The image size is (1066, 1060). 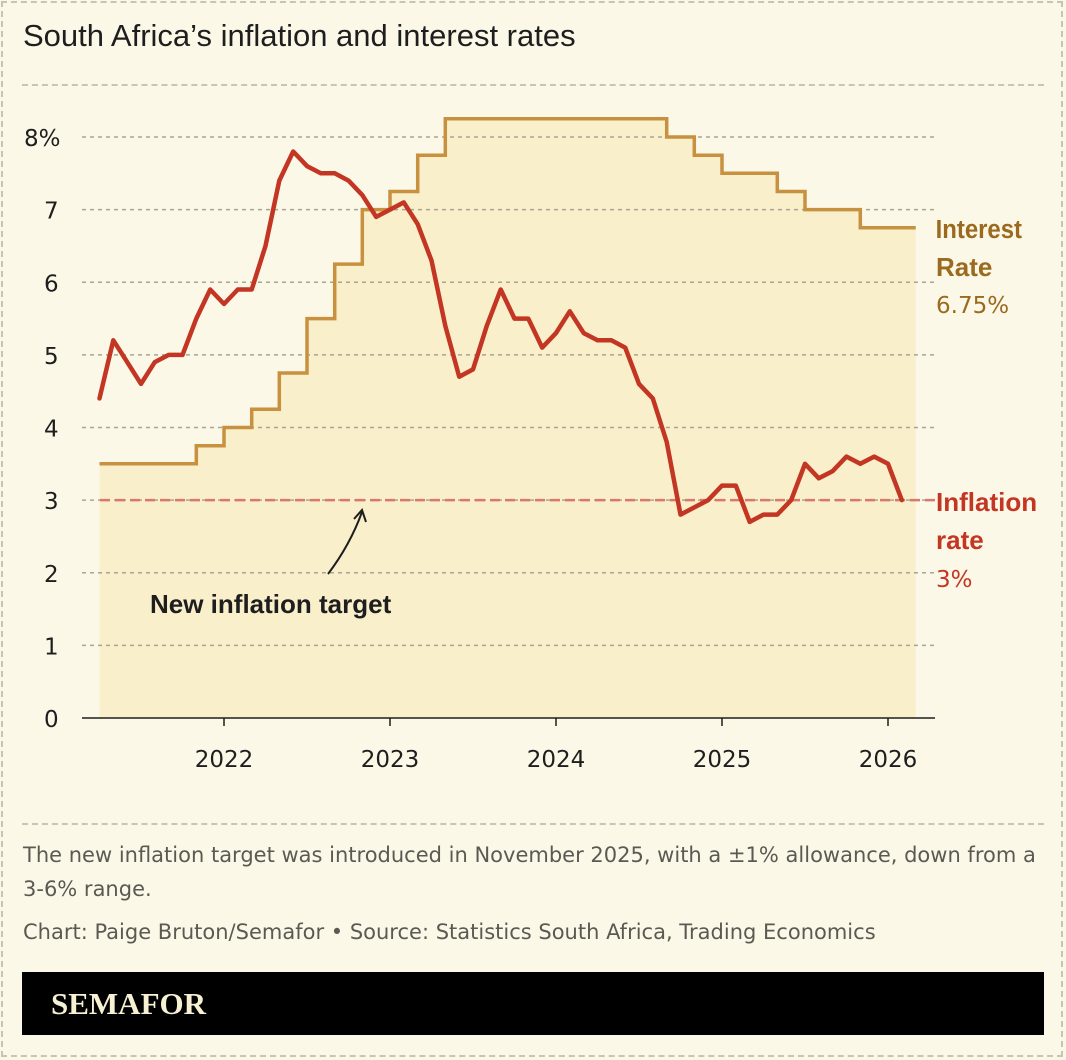 I want to click on annotation-arrowhead-icon, so click(x=360, y=515).